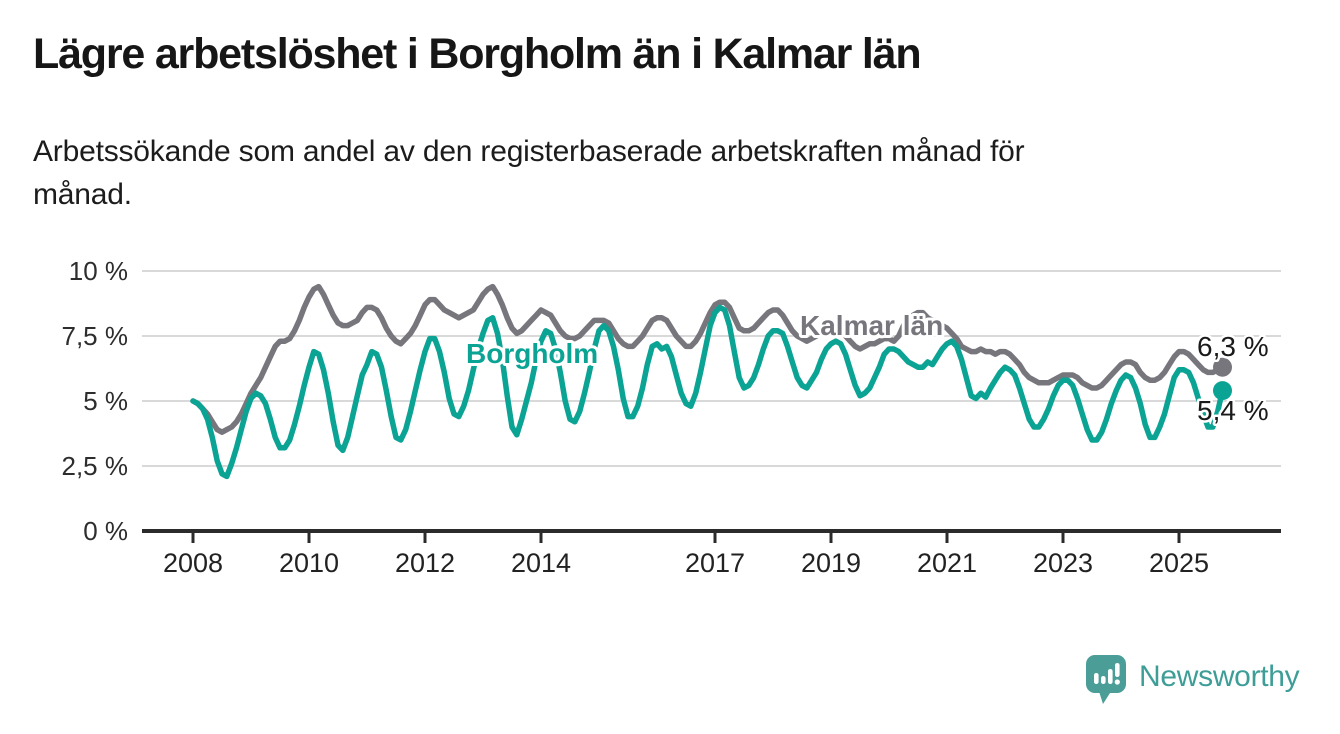 The height and width of the screenshot is (734, 1340). I want to click on newsworthy-logo: Newsworthy, so click(1193, 681).